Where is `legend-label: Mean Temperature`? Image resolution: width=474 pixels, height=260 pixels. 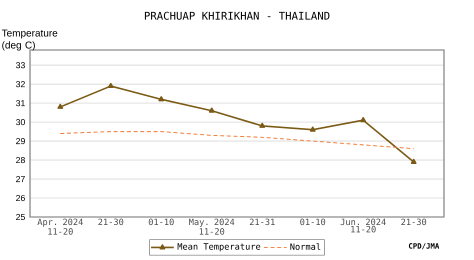 legend-label: Mean Temperature is located at coordinates (219, 247).